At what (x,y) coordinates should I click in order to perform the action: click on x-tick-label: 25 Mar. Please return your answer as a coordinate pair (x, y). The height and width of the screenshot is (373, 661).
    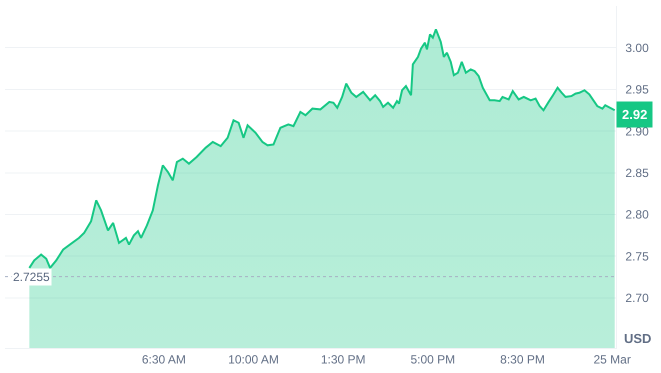
    Looking at the image, I should click on (612, 359).